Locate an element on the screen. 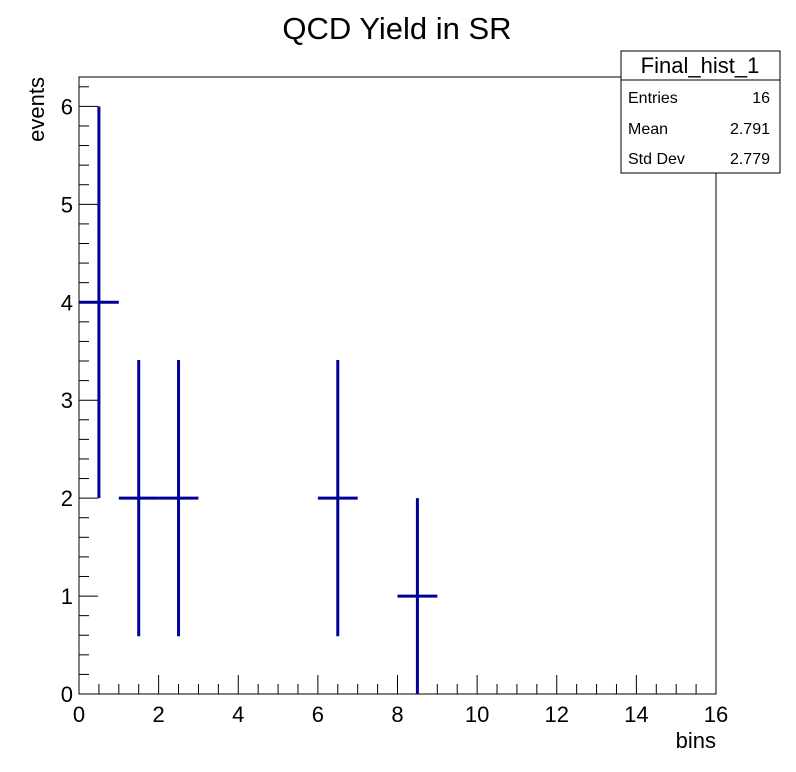  stats-title: Final_hist_1 is located at coordinates (700, 65).